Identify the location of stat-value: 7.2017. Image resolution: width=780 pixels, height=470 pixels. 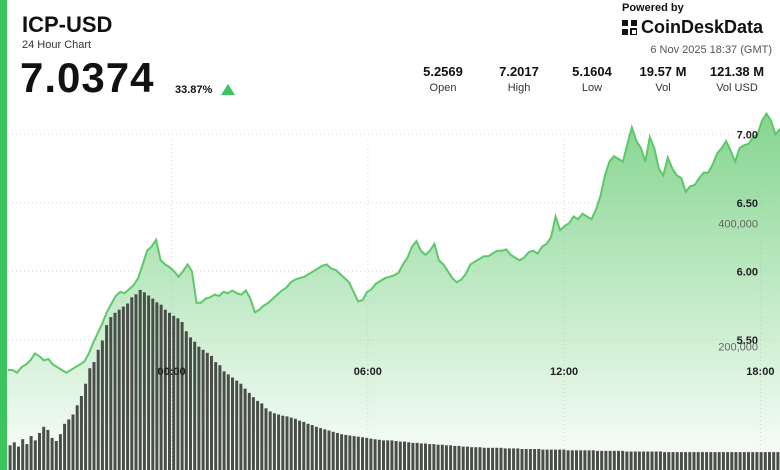
(519, 71).